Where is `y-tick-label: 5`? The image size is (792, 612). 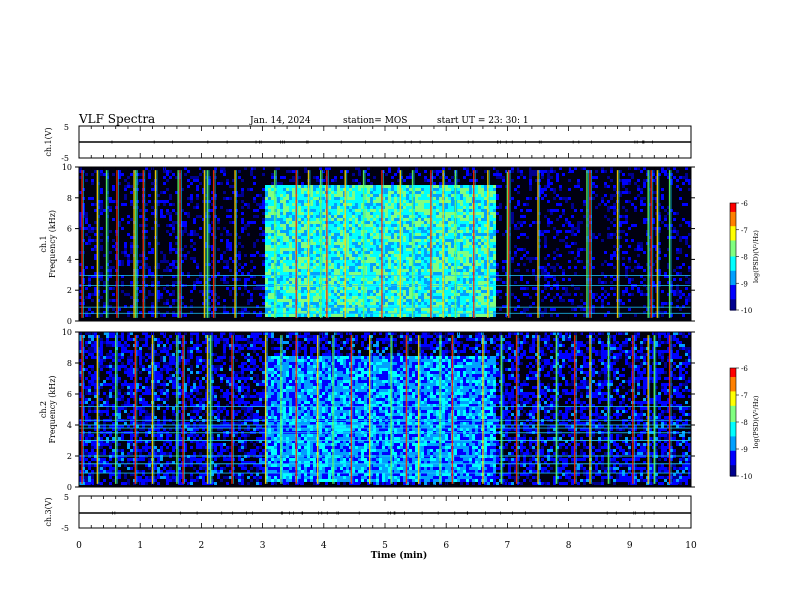
y-tick-label: 5 is located at coordinates (66, 127).